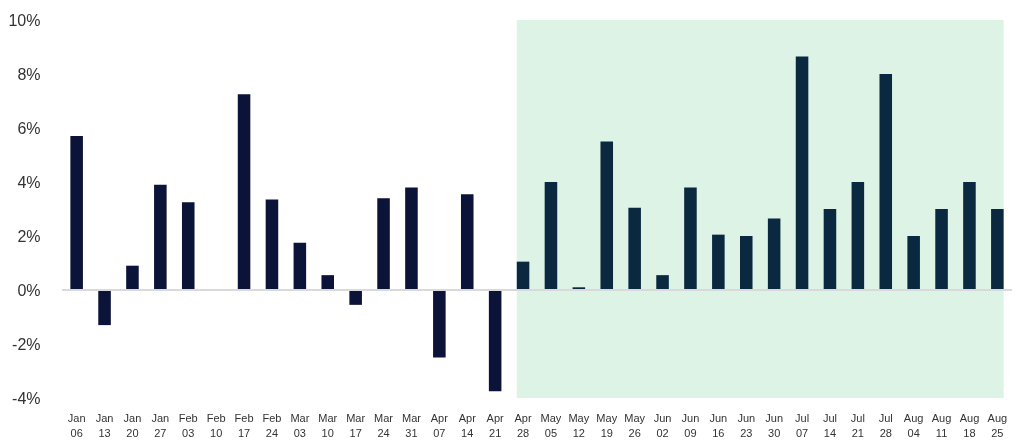 This screenshot has height=447, width=1024. What do you see at coordinates (467, 425) in the screenshot?
I see `x-tick-label: Apr 14` at bounding box center [467, 425].